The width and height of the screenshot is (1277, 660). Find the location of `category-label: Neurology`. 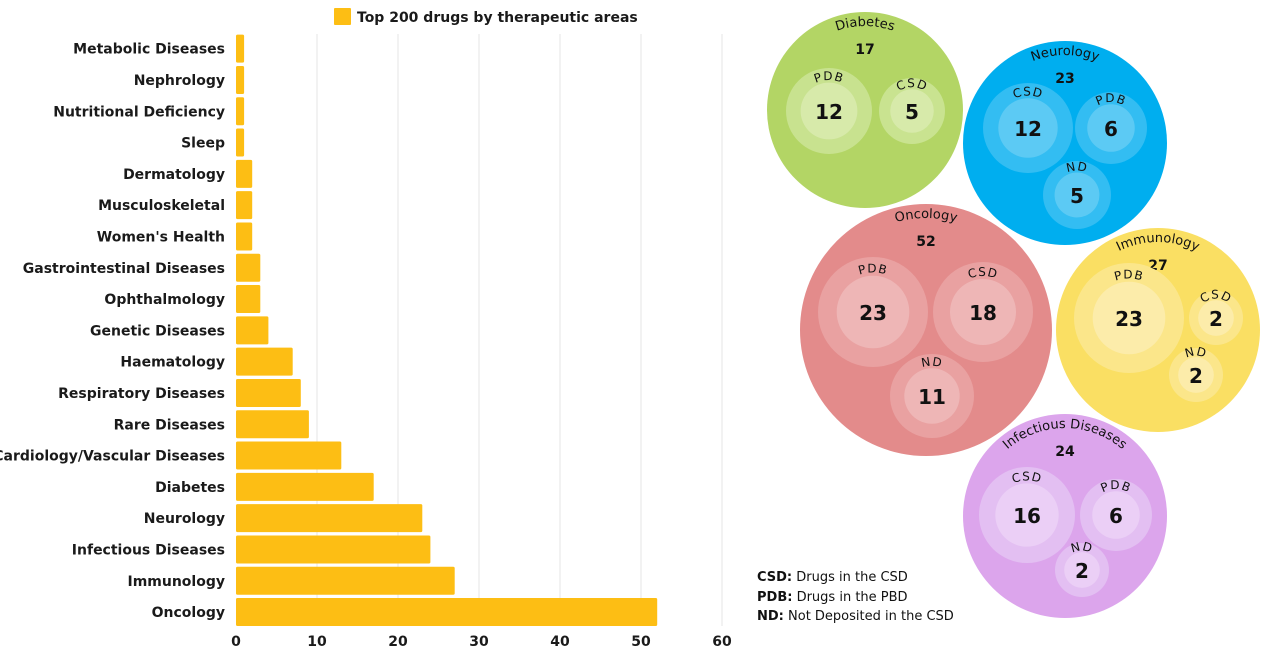

category-label: Neurology is located at coordinates (184, 519).